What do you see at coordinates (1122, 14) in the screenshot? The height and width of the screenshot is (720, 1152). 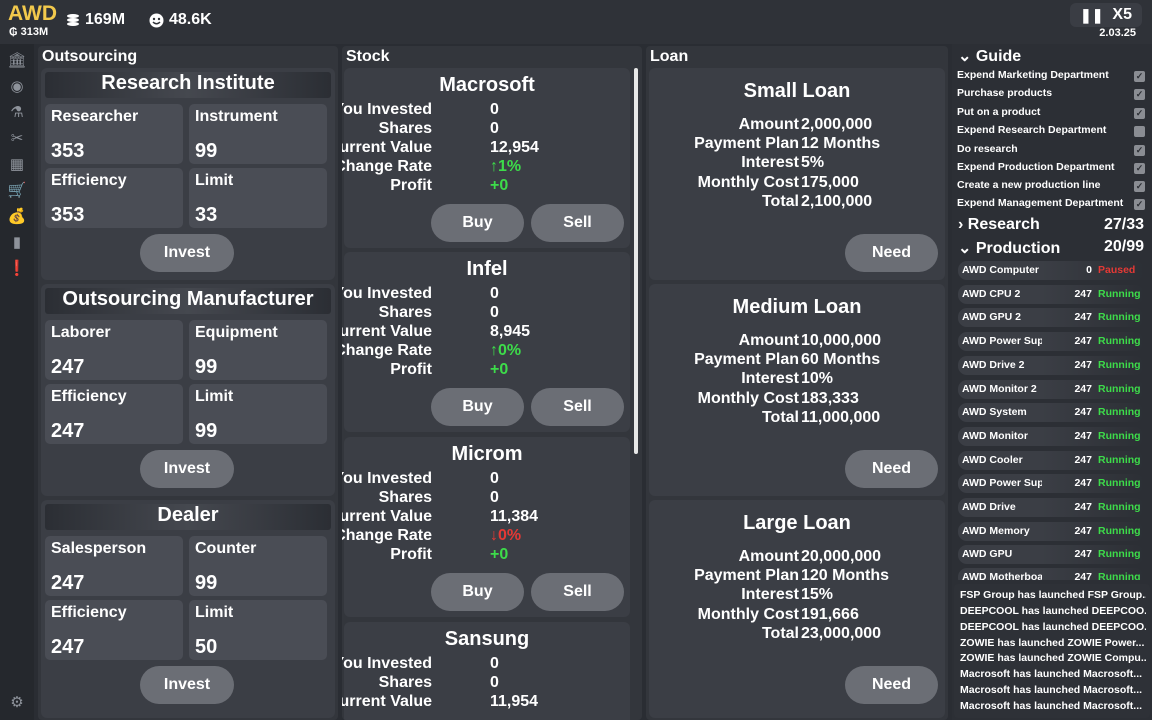 I see `speed-multiplier: X5` at bounding box center [1122, 14].